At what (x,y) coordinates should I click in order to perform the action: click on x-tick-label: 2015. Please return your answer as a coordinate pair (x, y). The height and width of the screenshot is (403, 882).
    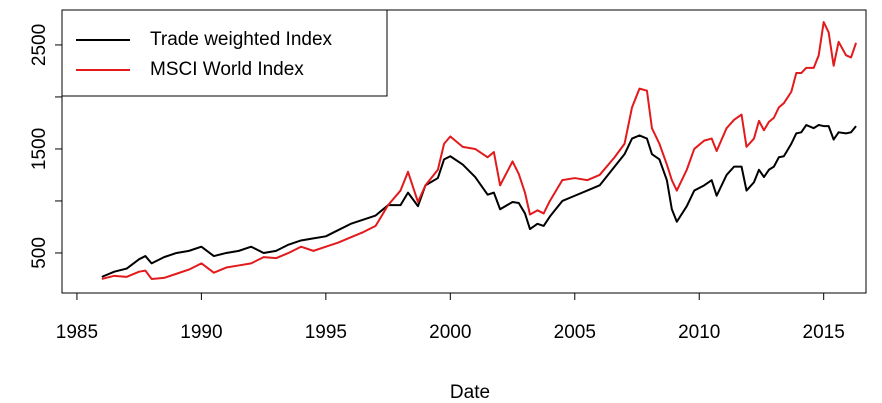
    Looking at the image, I should click on (824, 332).